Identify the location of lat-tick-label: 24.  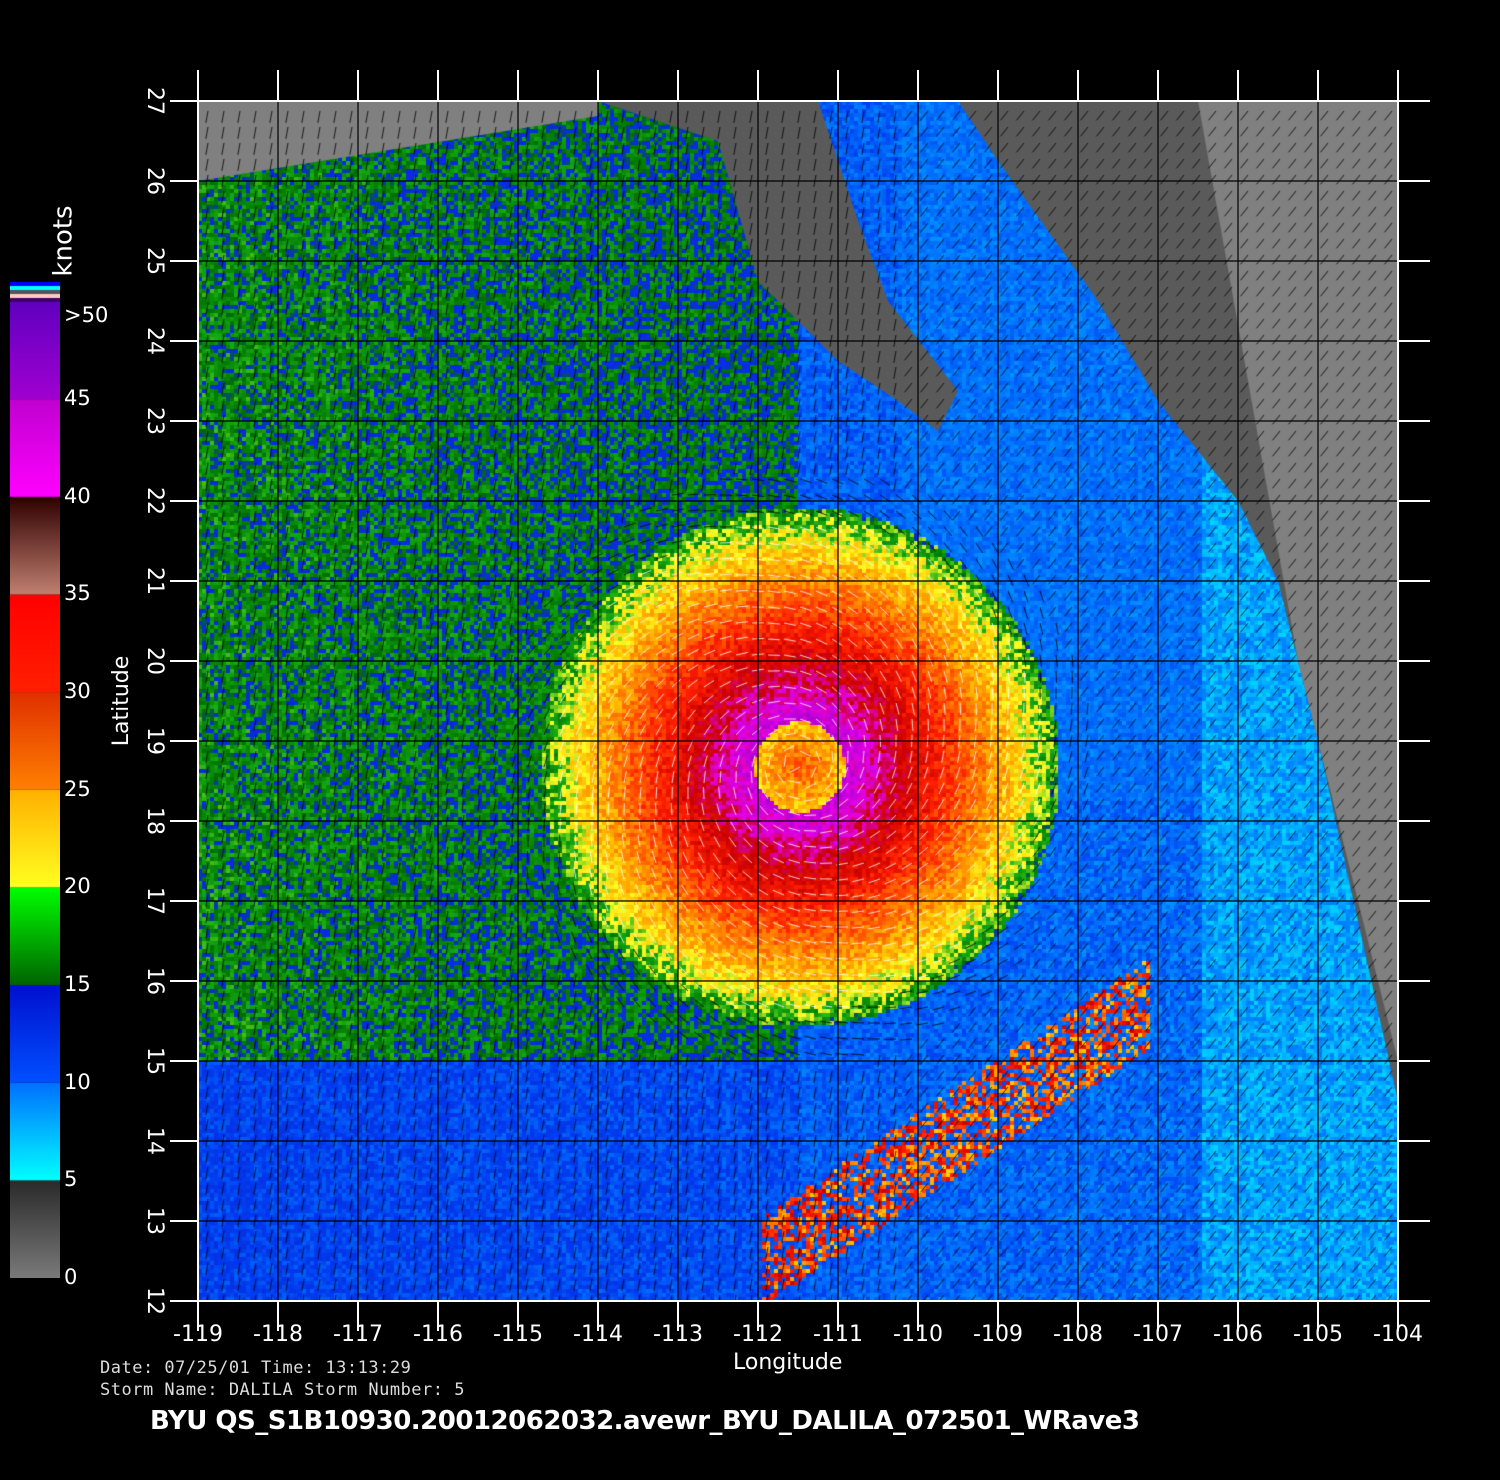
(154, 341).